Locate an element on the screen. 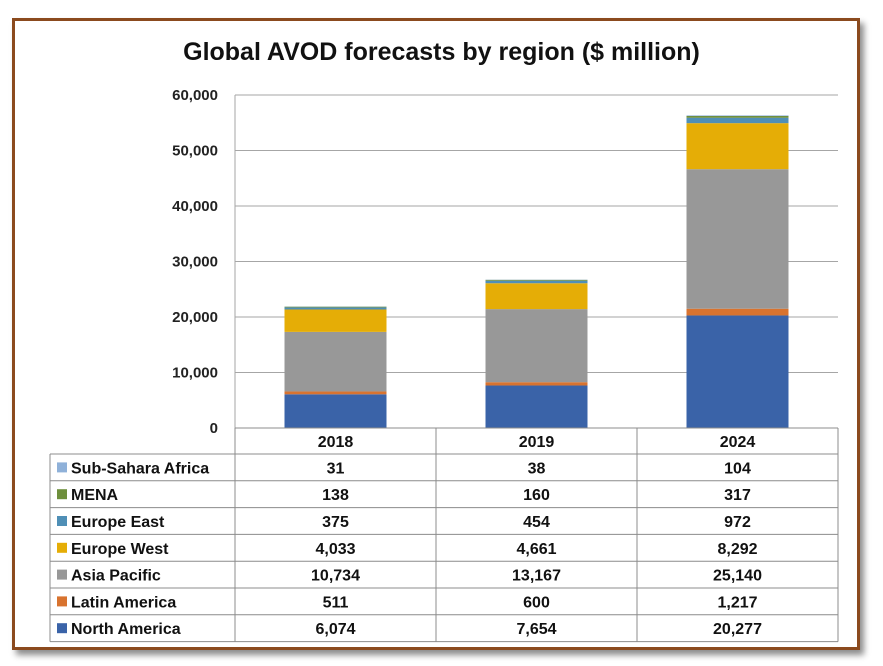  table-cell-value: 4,033 is located at coordinates (335, 549).